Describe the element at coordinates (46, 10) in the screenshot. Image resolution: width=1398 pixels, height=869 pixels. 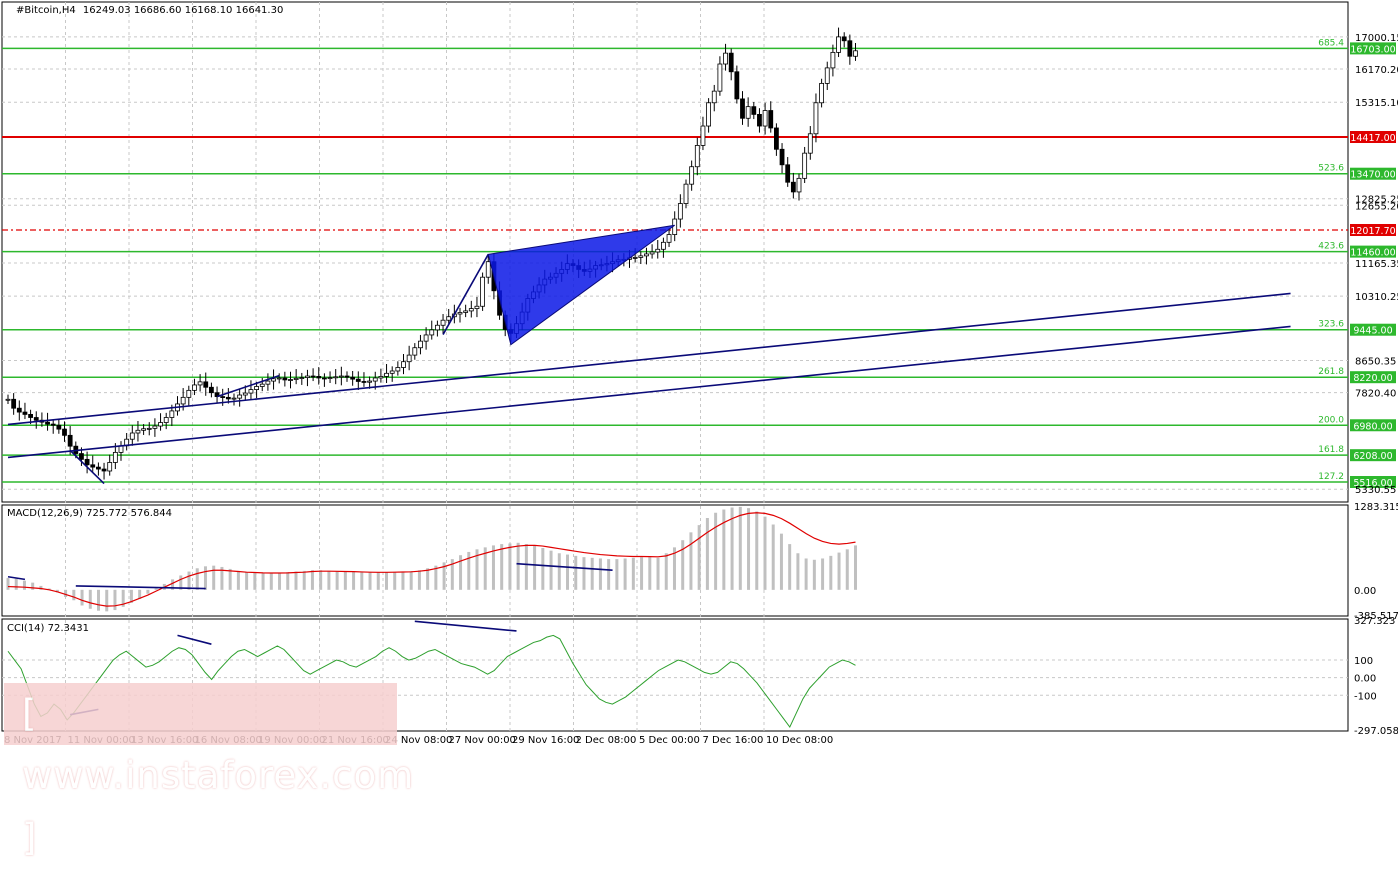
I see `symbol-label: #Bitcoin,H4` at that location.